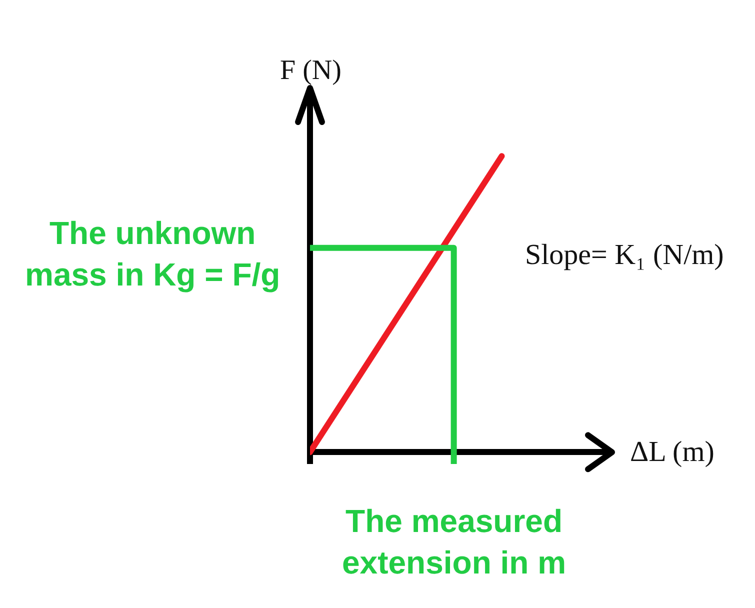  Describe the element at coordinates (152, 254) in the screenshot. I see `text: The unknown mass in Kg = F/g` at that location.